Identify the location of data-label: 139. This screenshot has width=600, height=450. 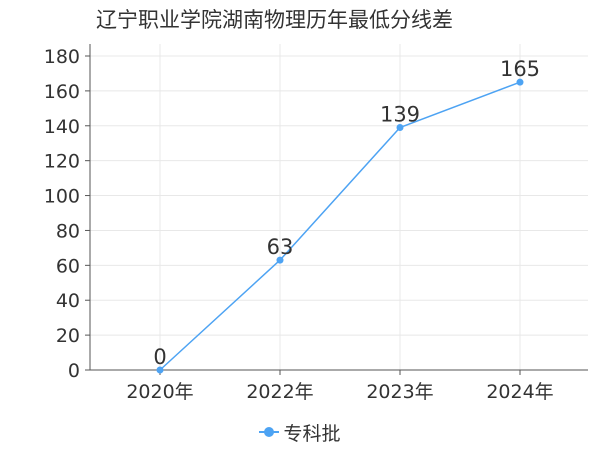
(400, 115).